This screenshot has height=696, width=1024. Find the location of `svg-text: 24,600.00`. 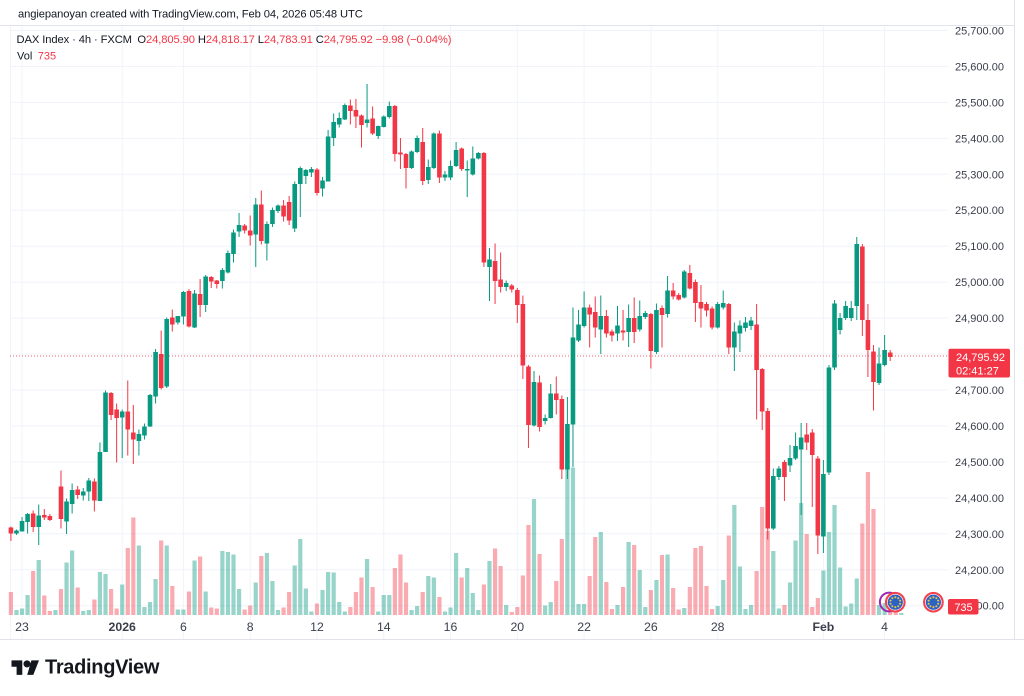

svg-text: 24,600.00 is located at coordinates (979, 427).